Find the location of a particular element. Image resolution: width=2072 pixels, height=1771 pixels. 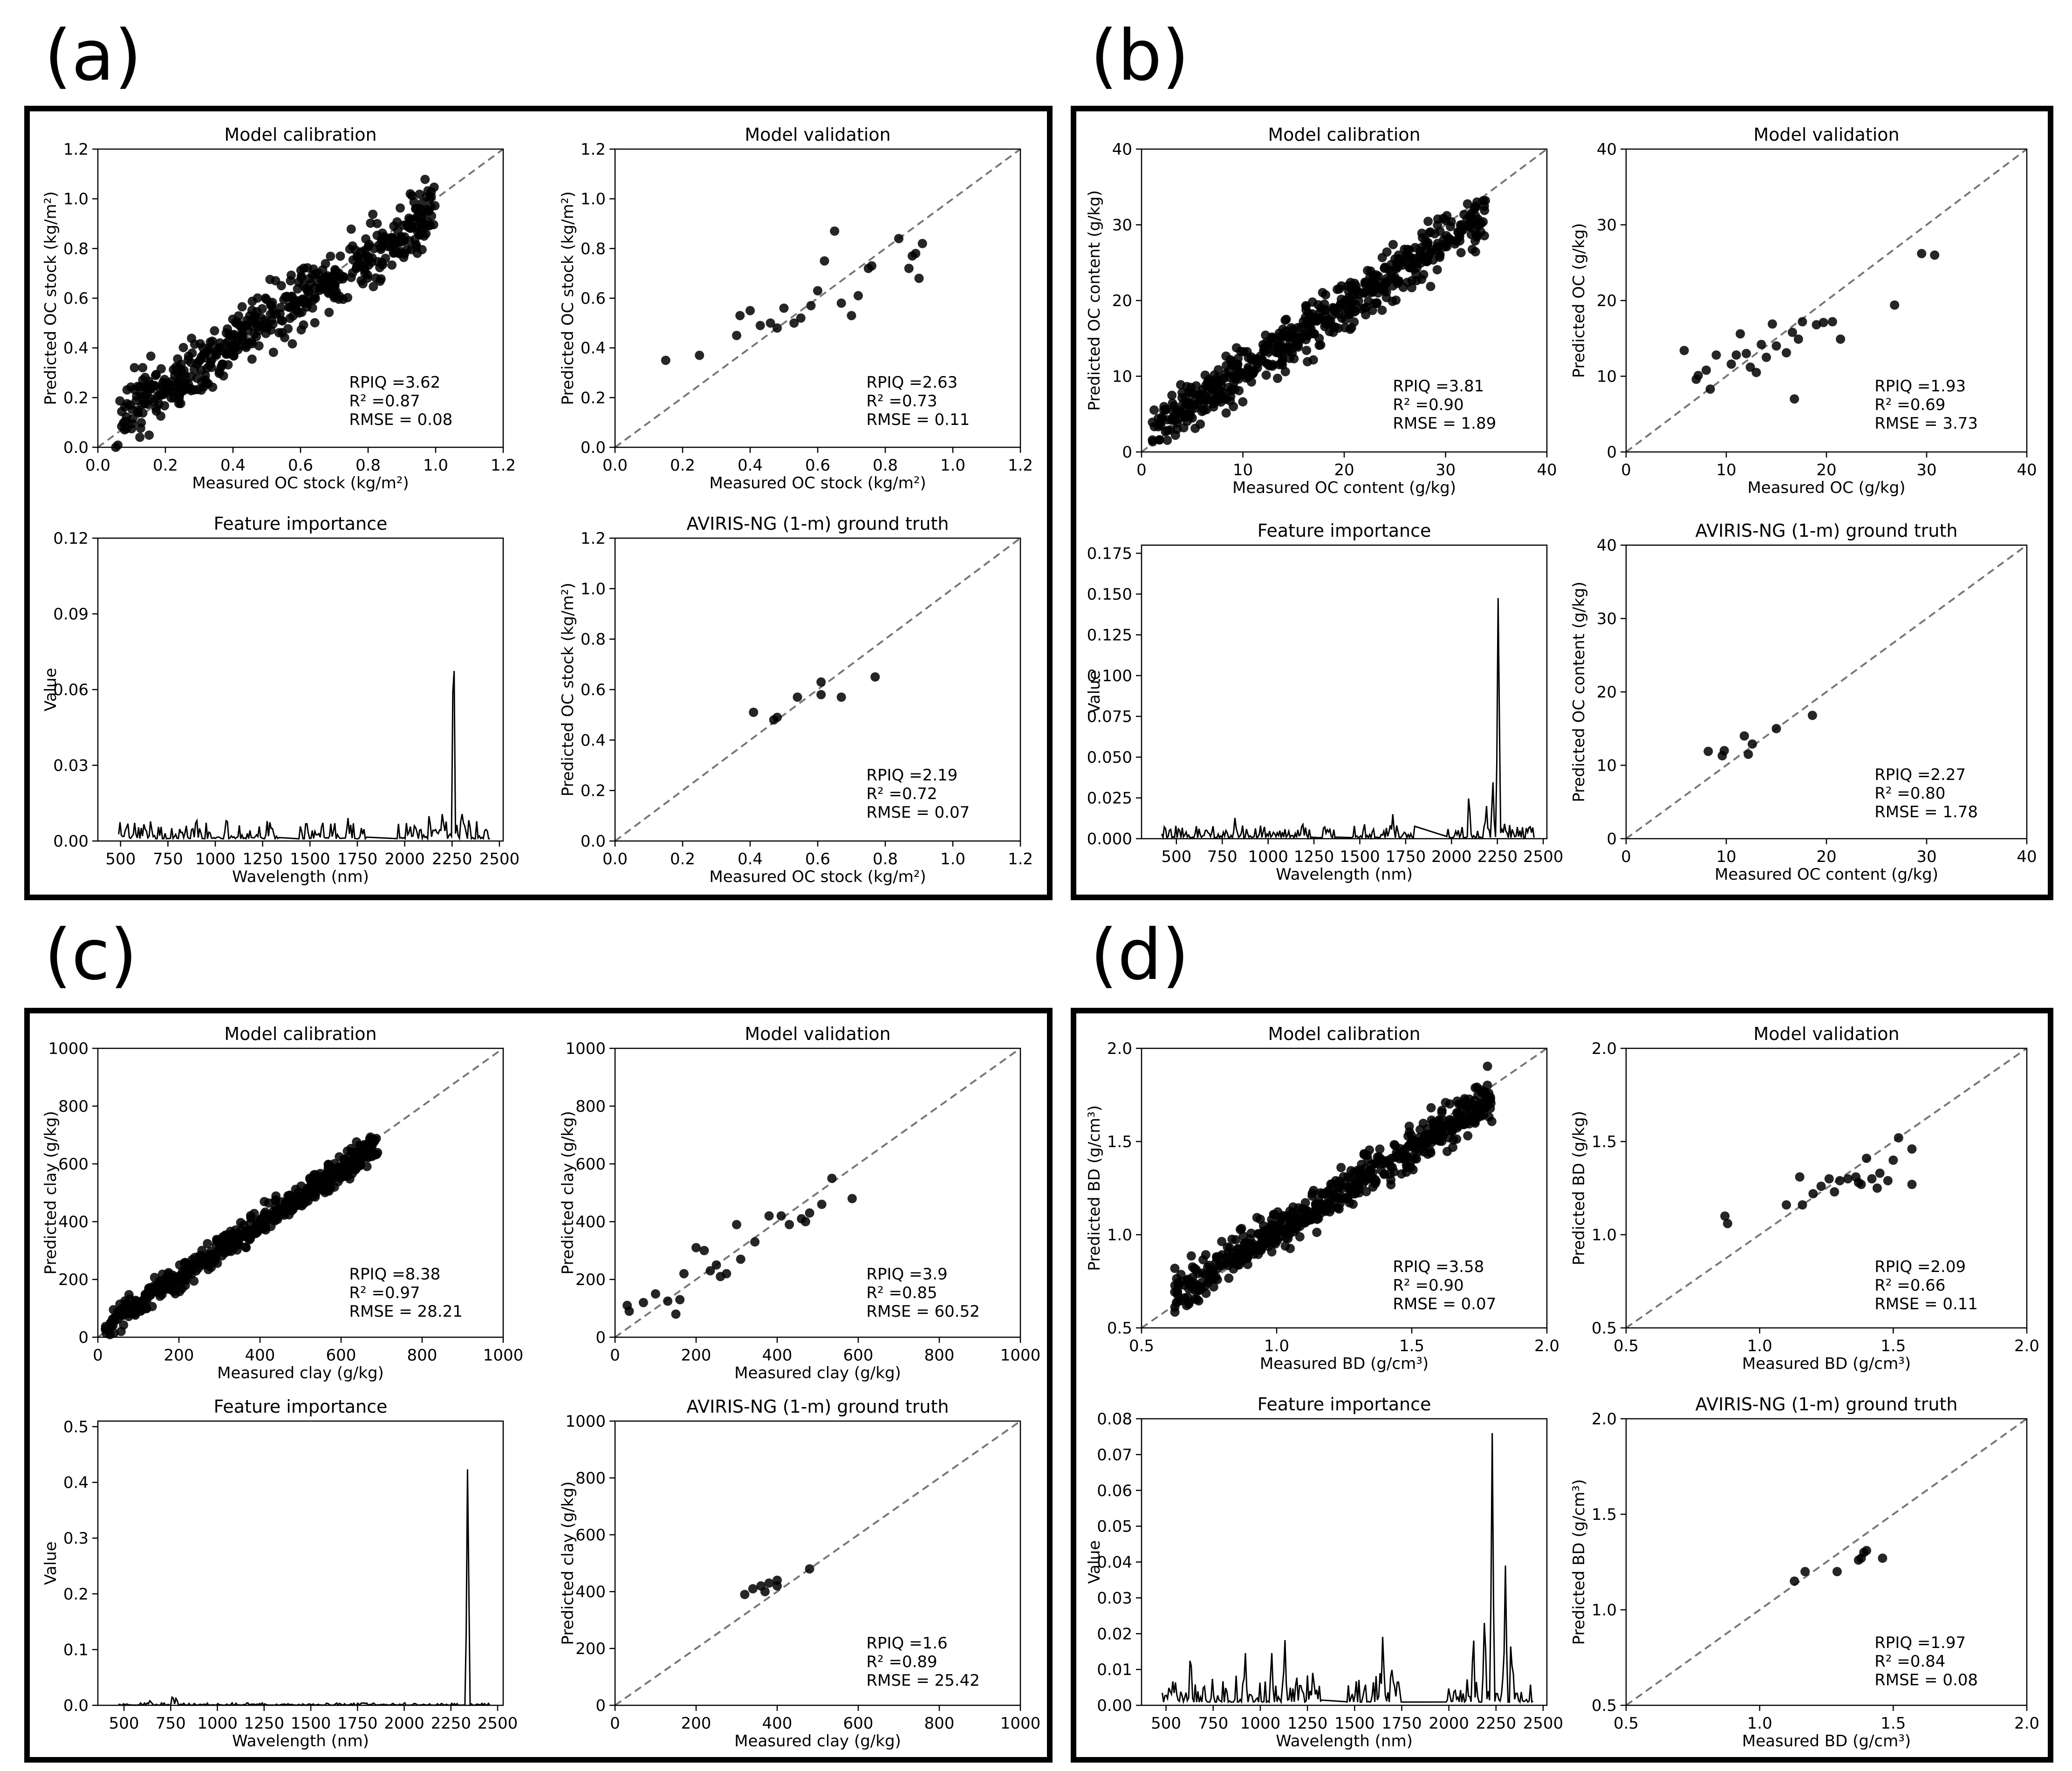

stat-label: R² =0.89 is located at coordinates (901, 1662).